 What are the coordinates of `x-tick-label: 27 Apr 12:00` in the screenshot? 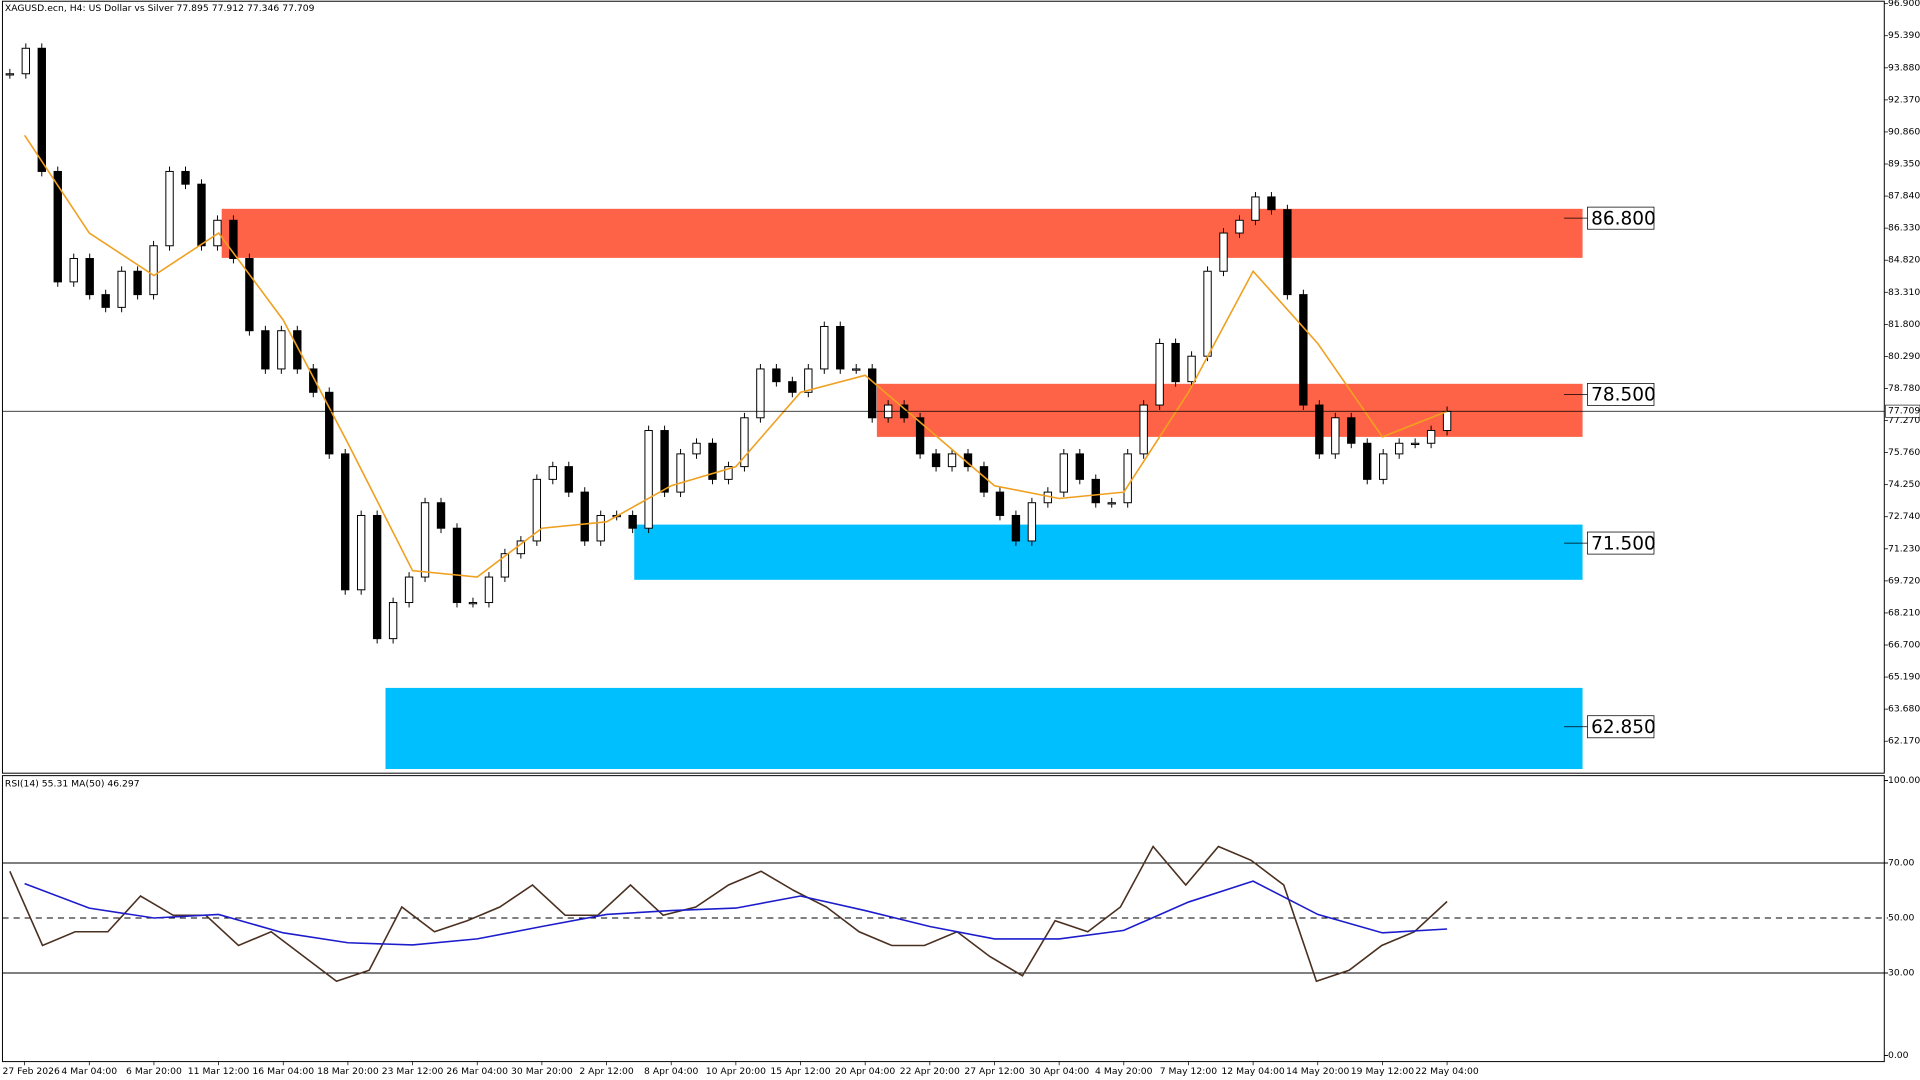 It's located at (994, 1071).